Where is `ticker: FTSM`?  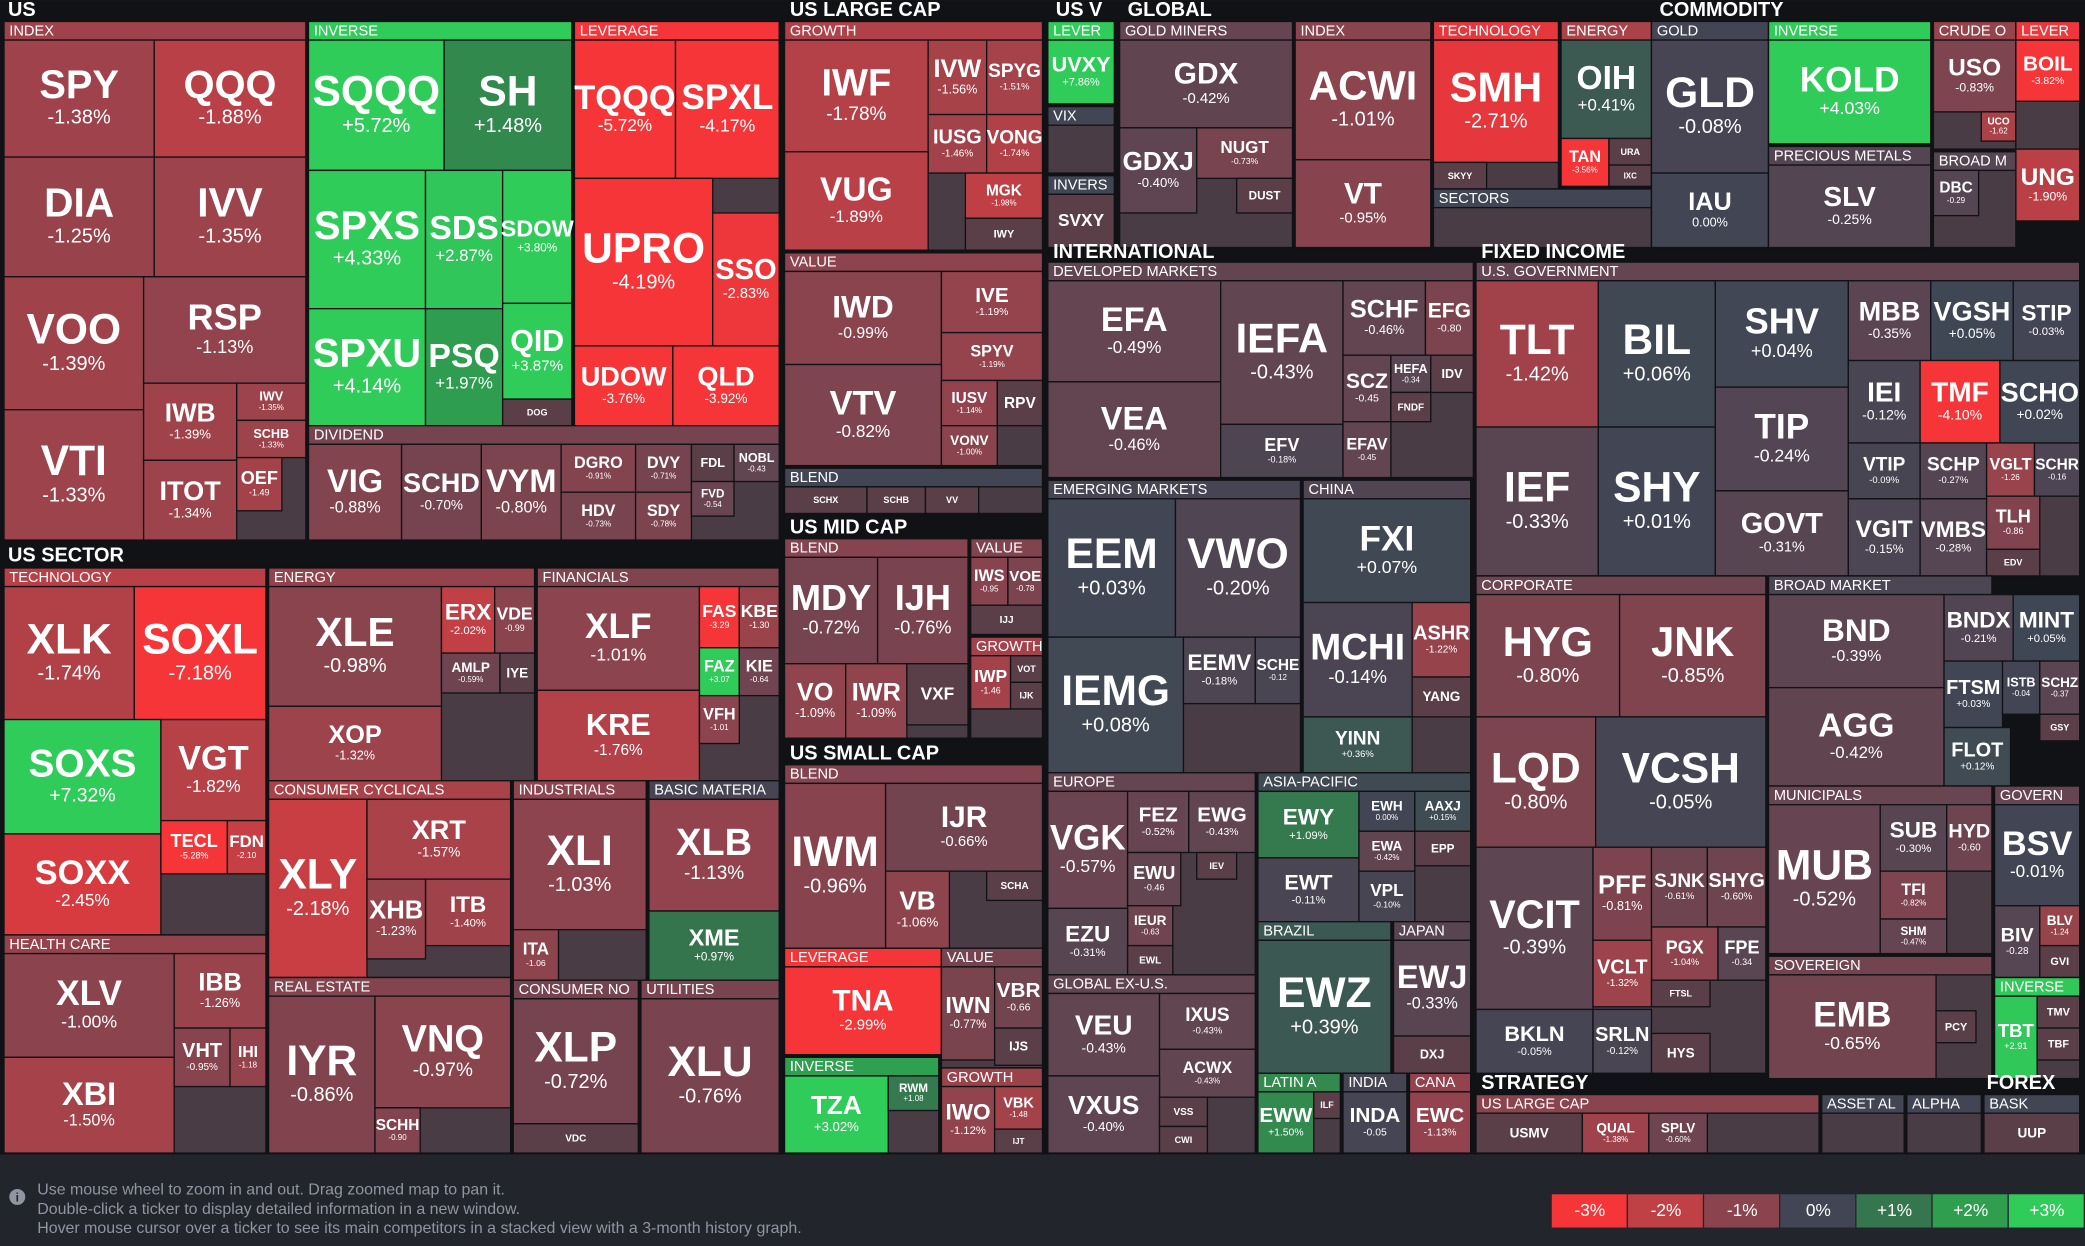
ticker: FTSM is located at coordinates (1973, 688).